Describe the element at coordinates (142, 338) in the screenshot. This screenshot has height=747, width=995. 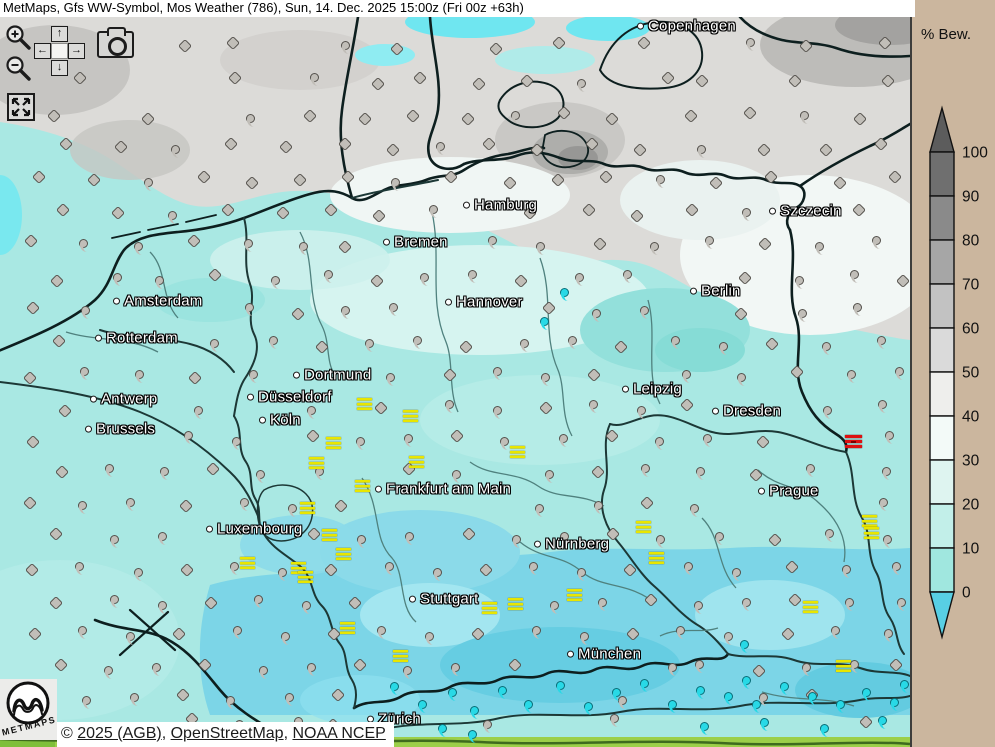
I see `city-name: Rotterdam` at that location.